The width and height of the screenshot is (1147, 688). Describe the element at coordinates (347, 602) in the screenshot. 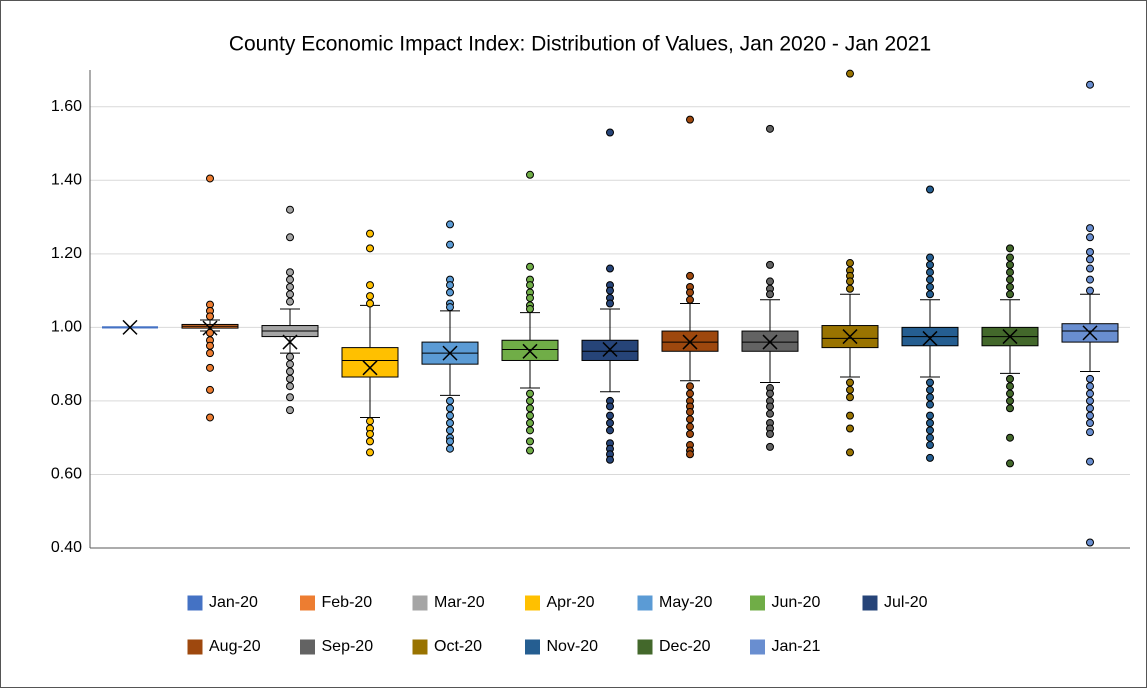

I see `legend-label: Feb-20` at that location.